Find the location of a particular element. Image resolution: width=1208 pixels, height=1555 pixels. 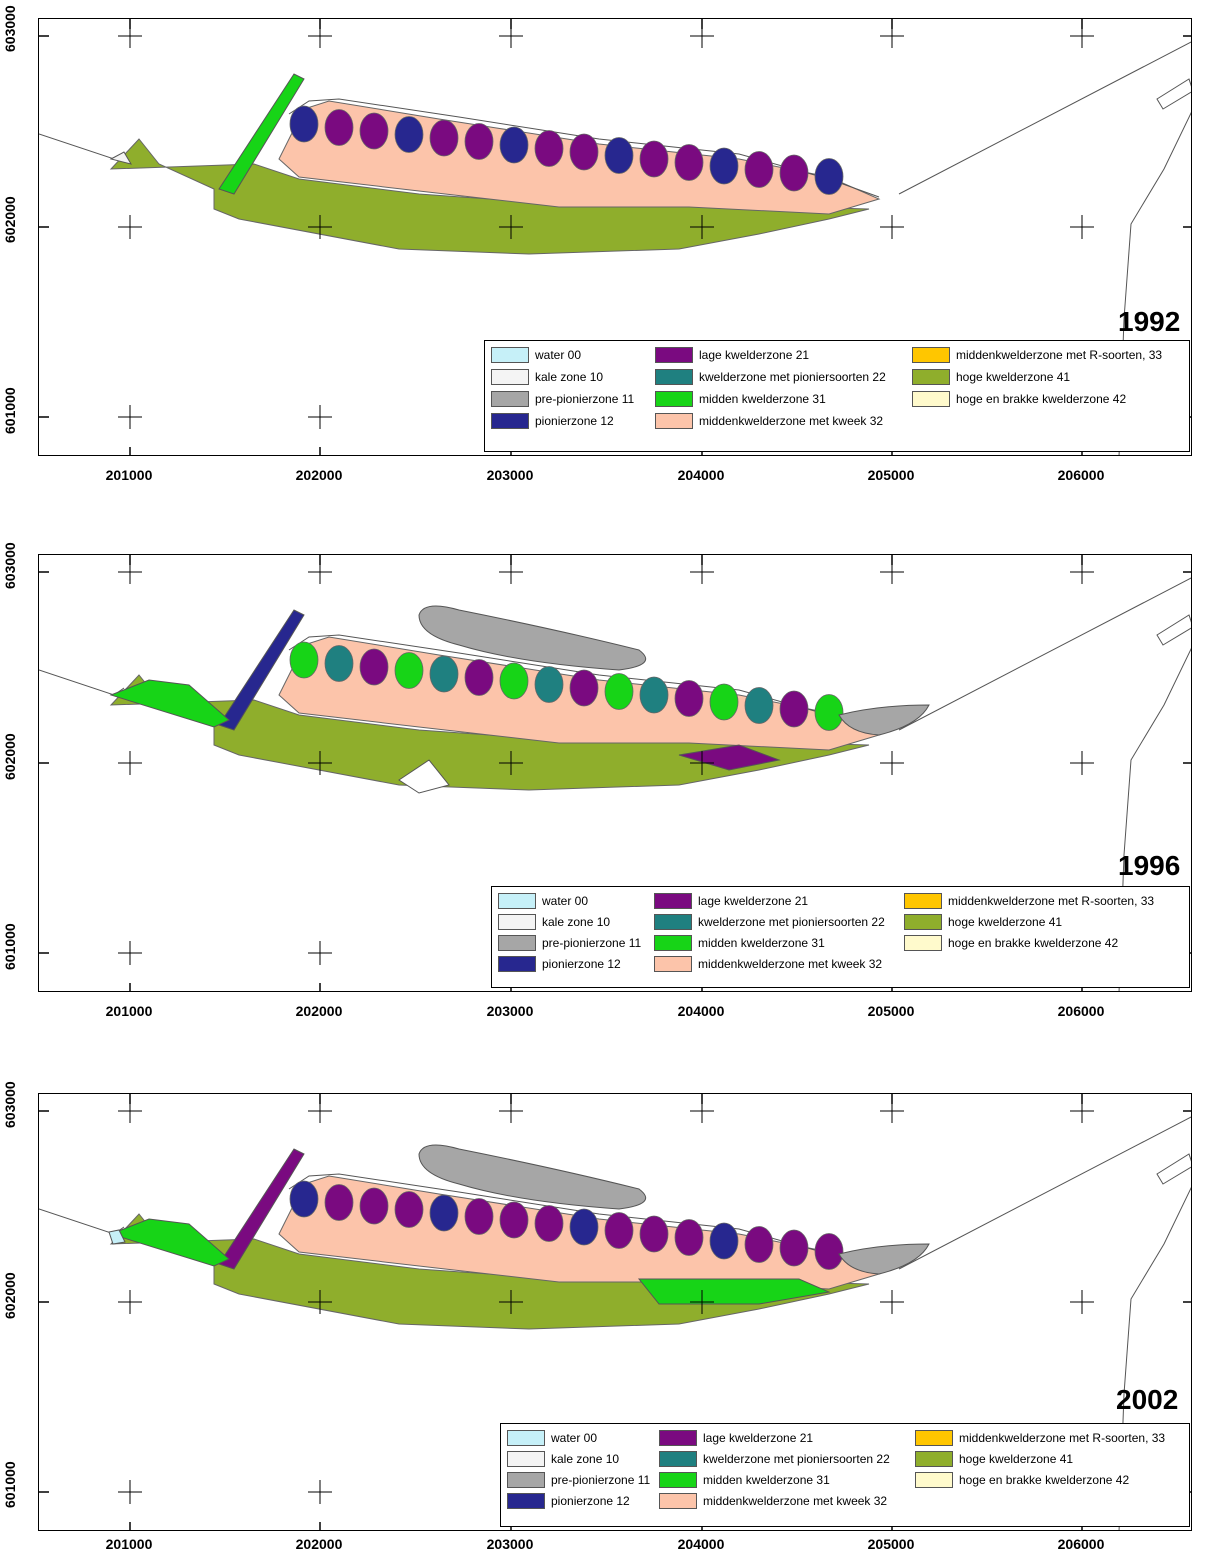

legend-label: water 00 is located at coordinates (574, 1438).